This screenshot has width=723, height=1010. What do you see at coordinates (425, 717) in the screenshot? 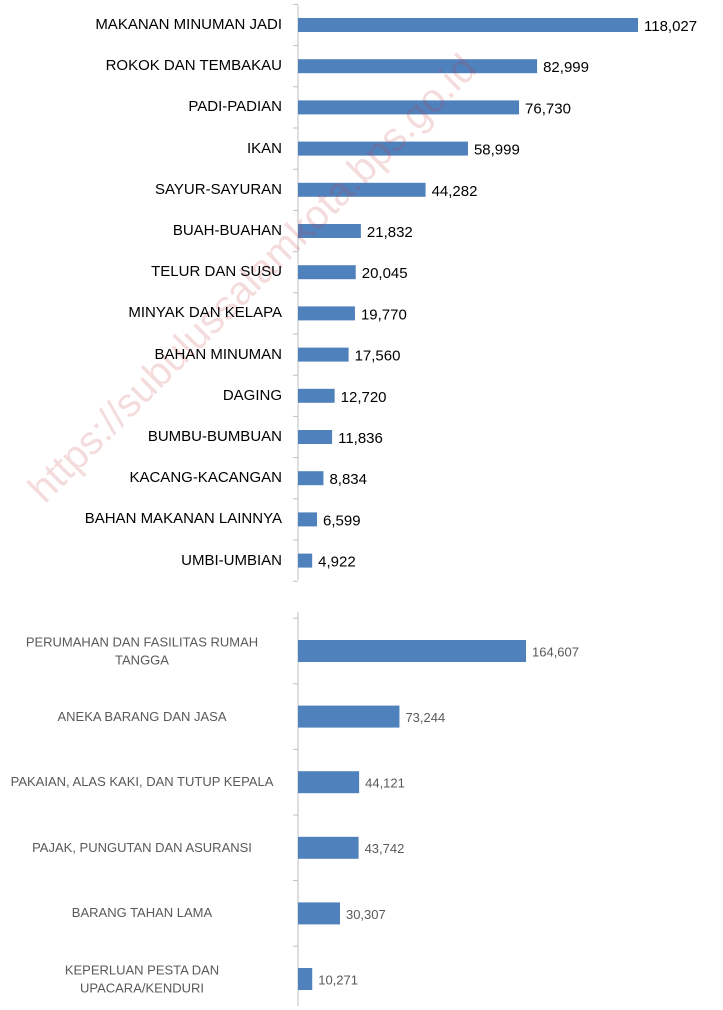
I see `value-label: 73,244` at bounding box center [425, 717].